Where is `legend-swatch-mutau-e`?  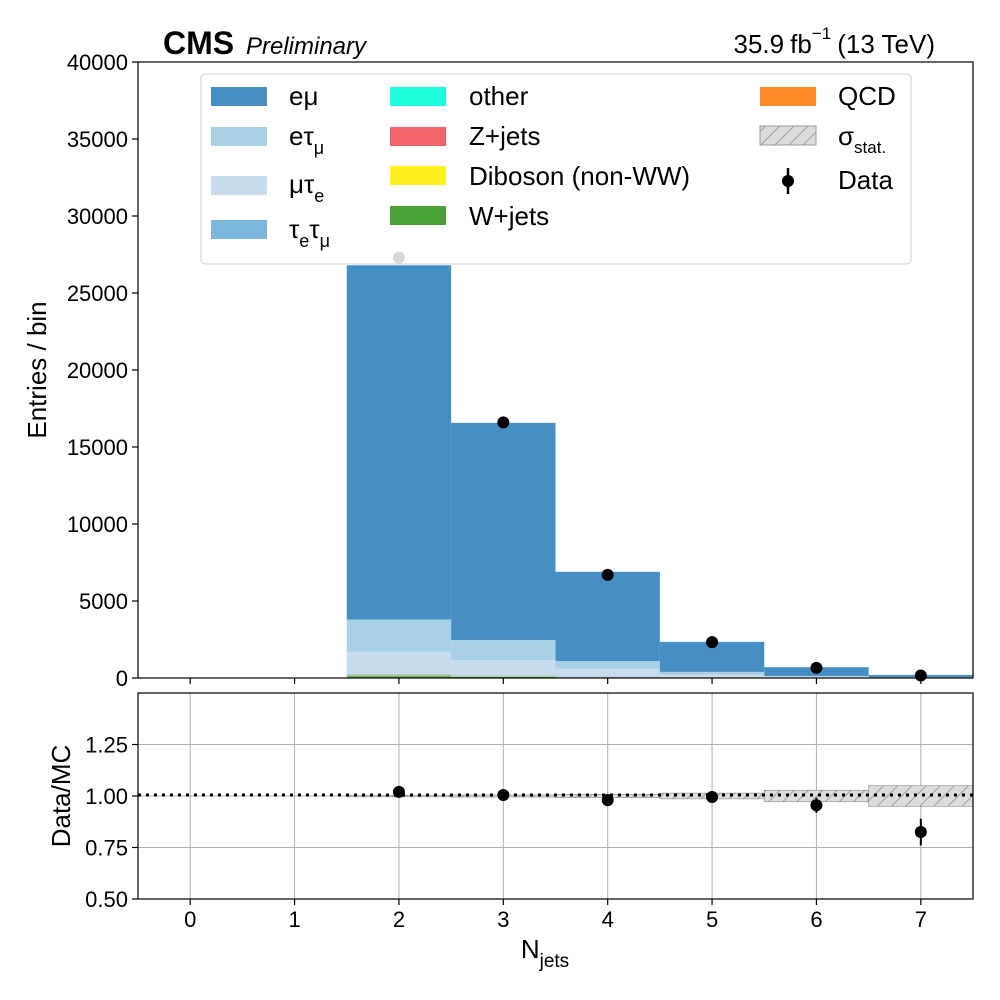 legend-swatch-mutau-e is located at coordinates (239, 185).